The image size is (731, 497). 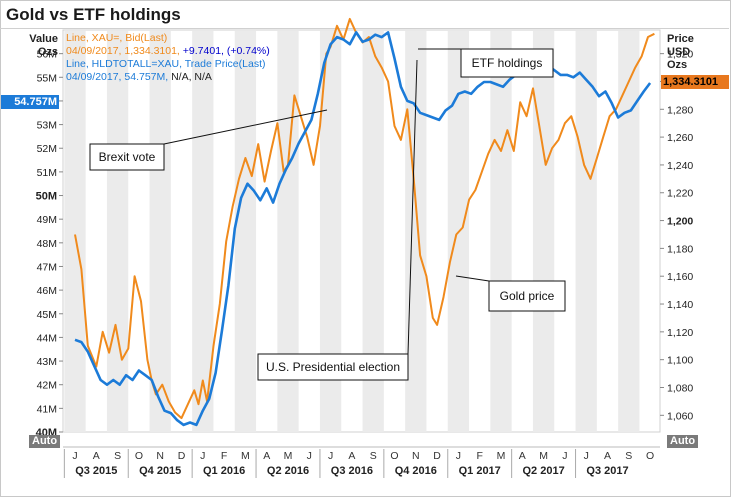 I want to click on right-axis-tick-label: 1,260, so click(x=680, y=138).